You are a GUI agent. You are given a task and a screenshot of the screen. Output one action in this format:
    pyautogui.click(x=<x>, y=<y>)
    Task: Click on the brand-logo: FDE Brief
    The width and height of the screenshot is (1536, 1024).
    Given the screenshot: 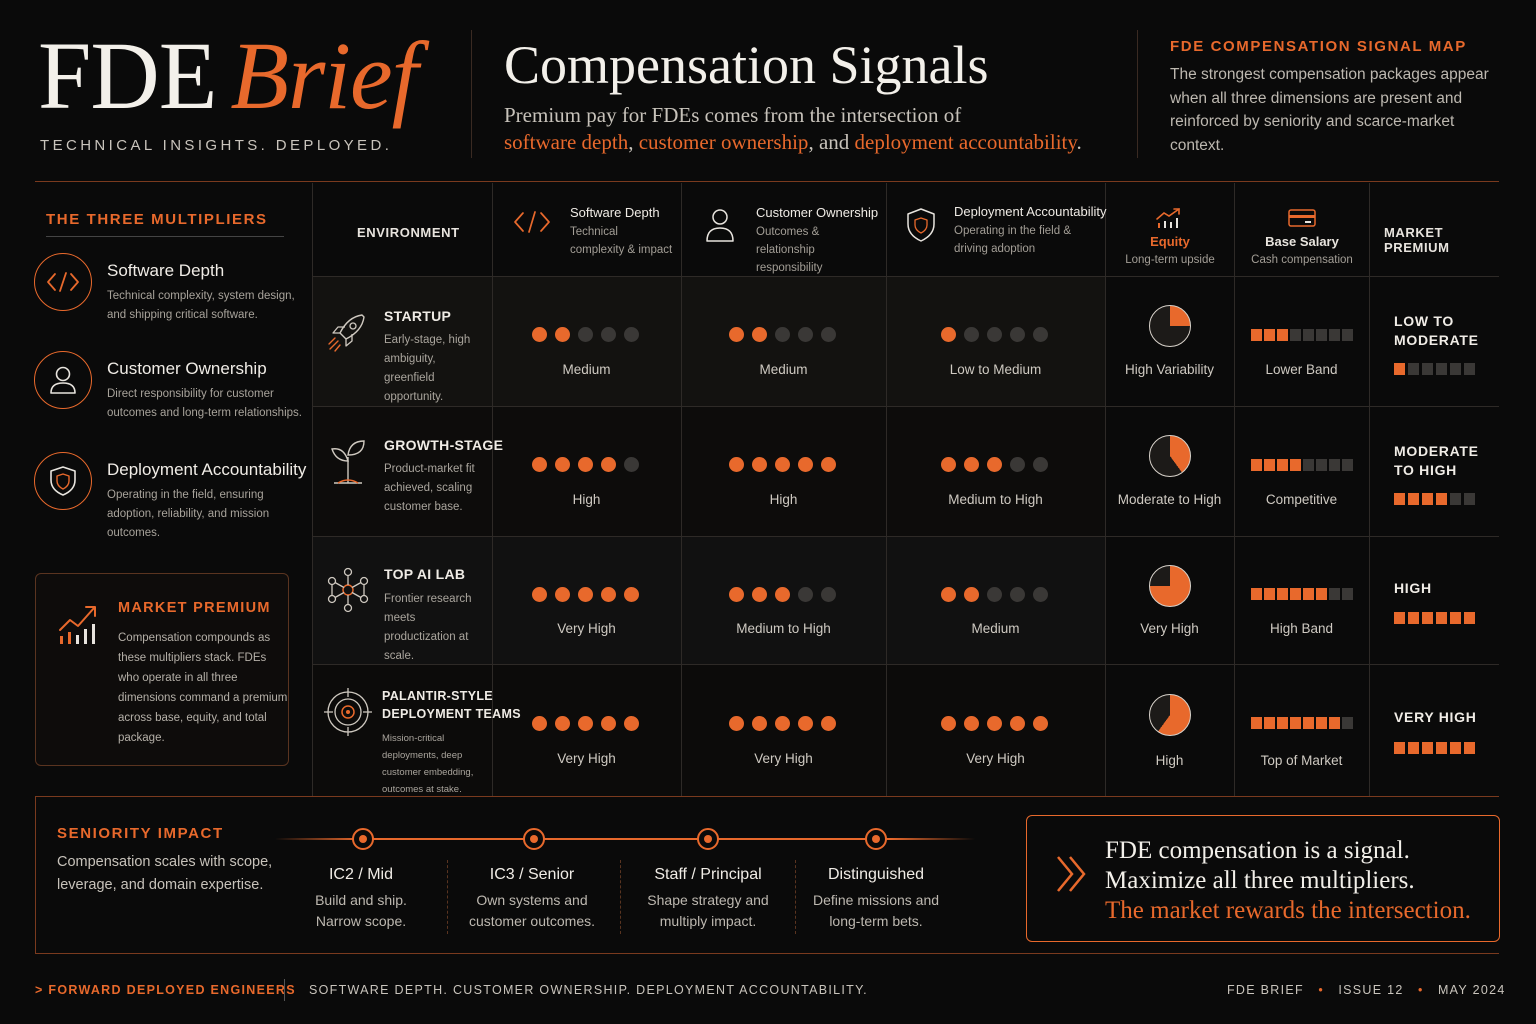 What is the action you would take?
    pyautogui.click(x=228, y=76)
    